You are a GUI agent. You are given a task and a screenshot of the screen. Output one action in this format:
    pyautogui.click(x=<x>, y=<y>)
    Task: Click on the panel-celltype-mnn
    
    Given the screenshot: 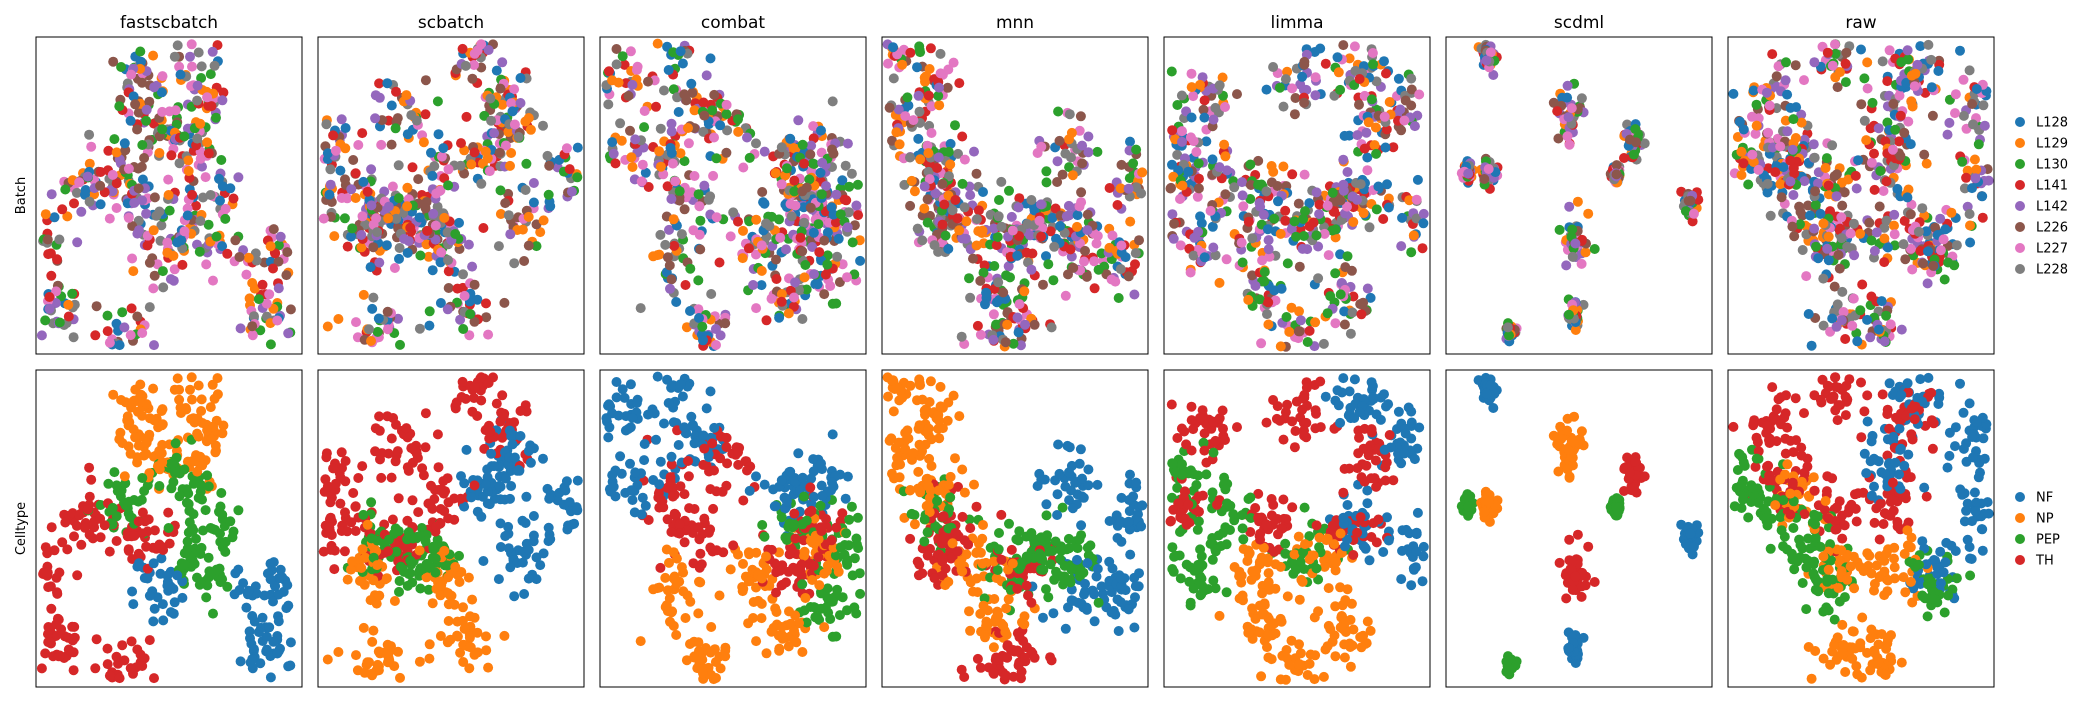 What is the action you would take?
    pyautogui.click(x=1015, y=528)
    